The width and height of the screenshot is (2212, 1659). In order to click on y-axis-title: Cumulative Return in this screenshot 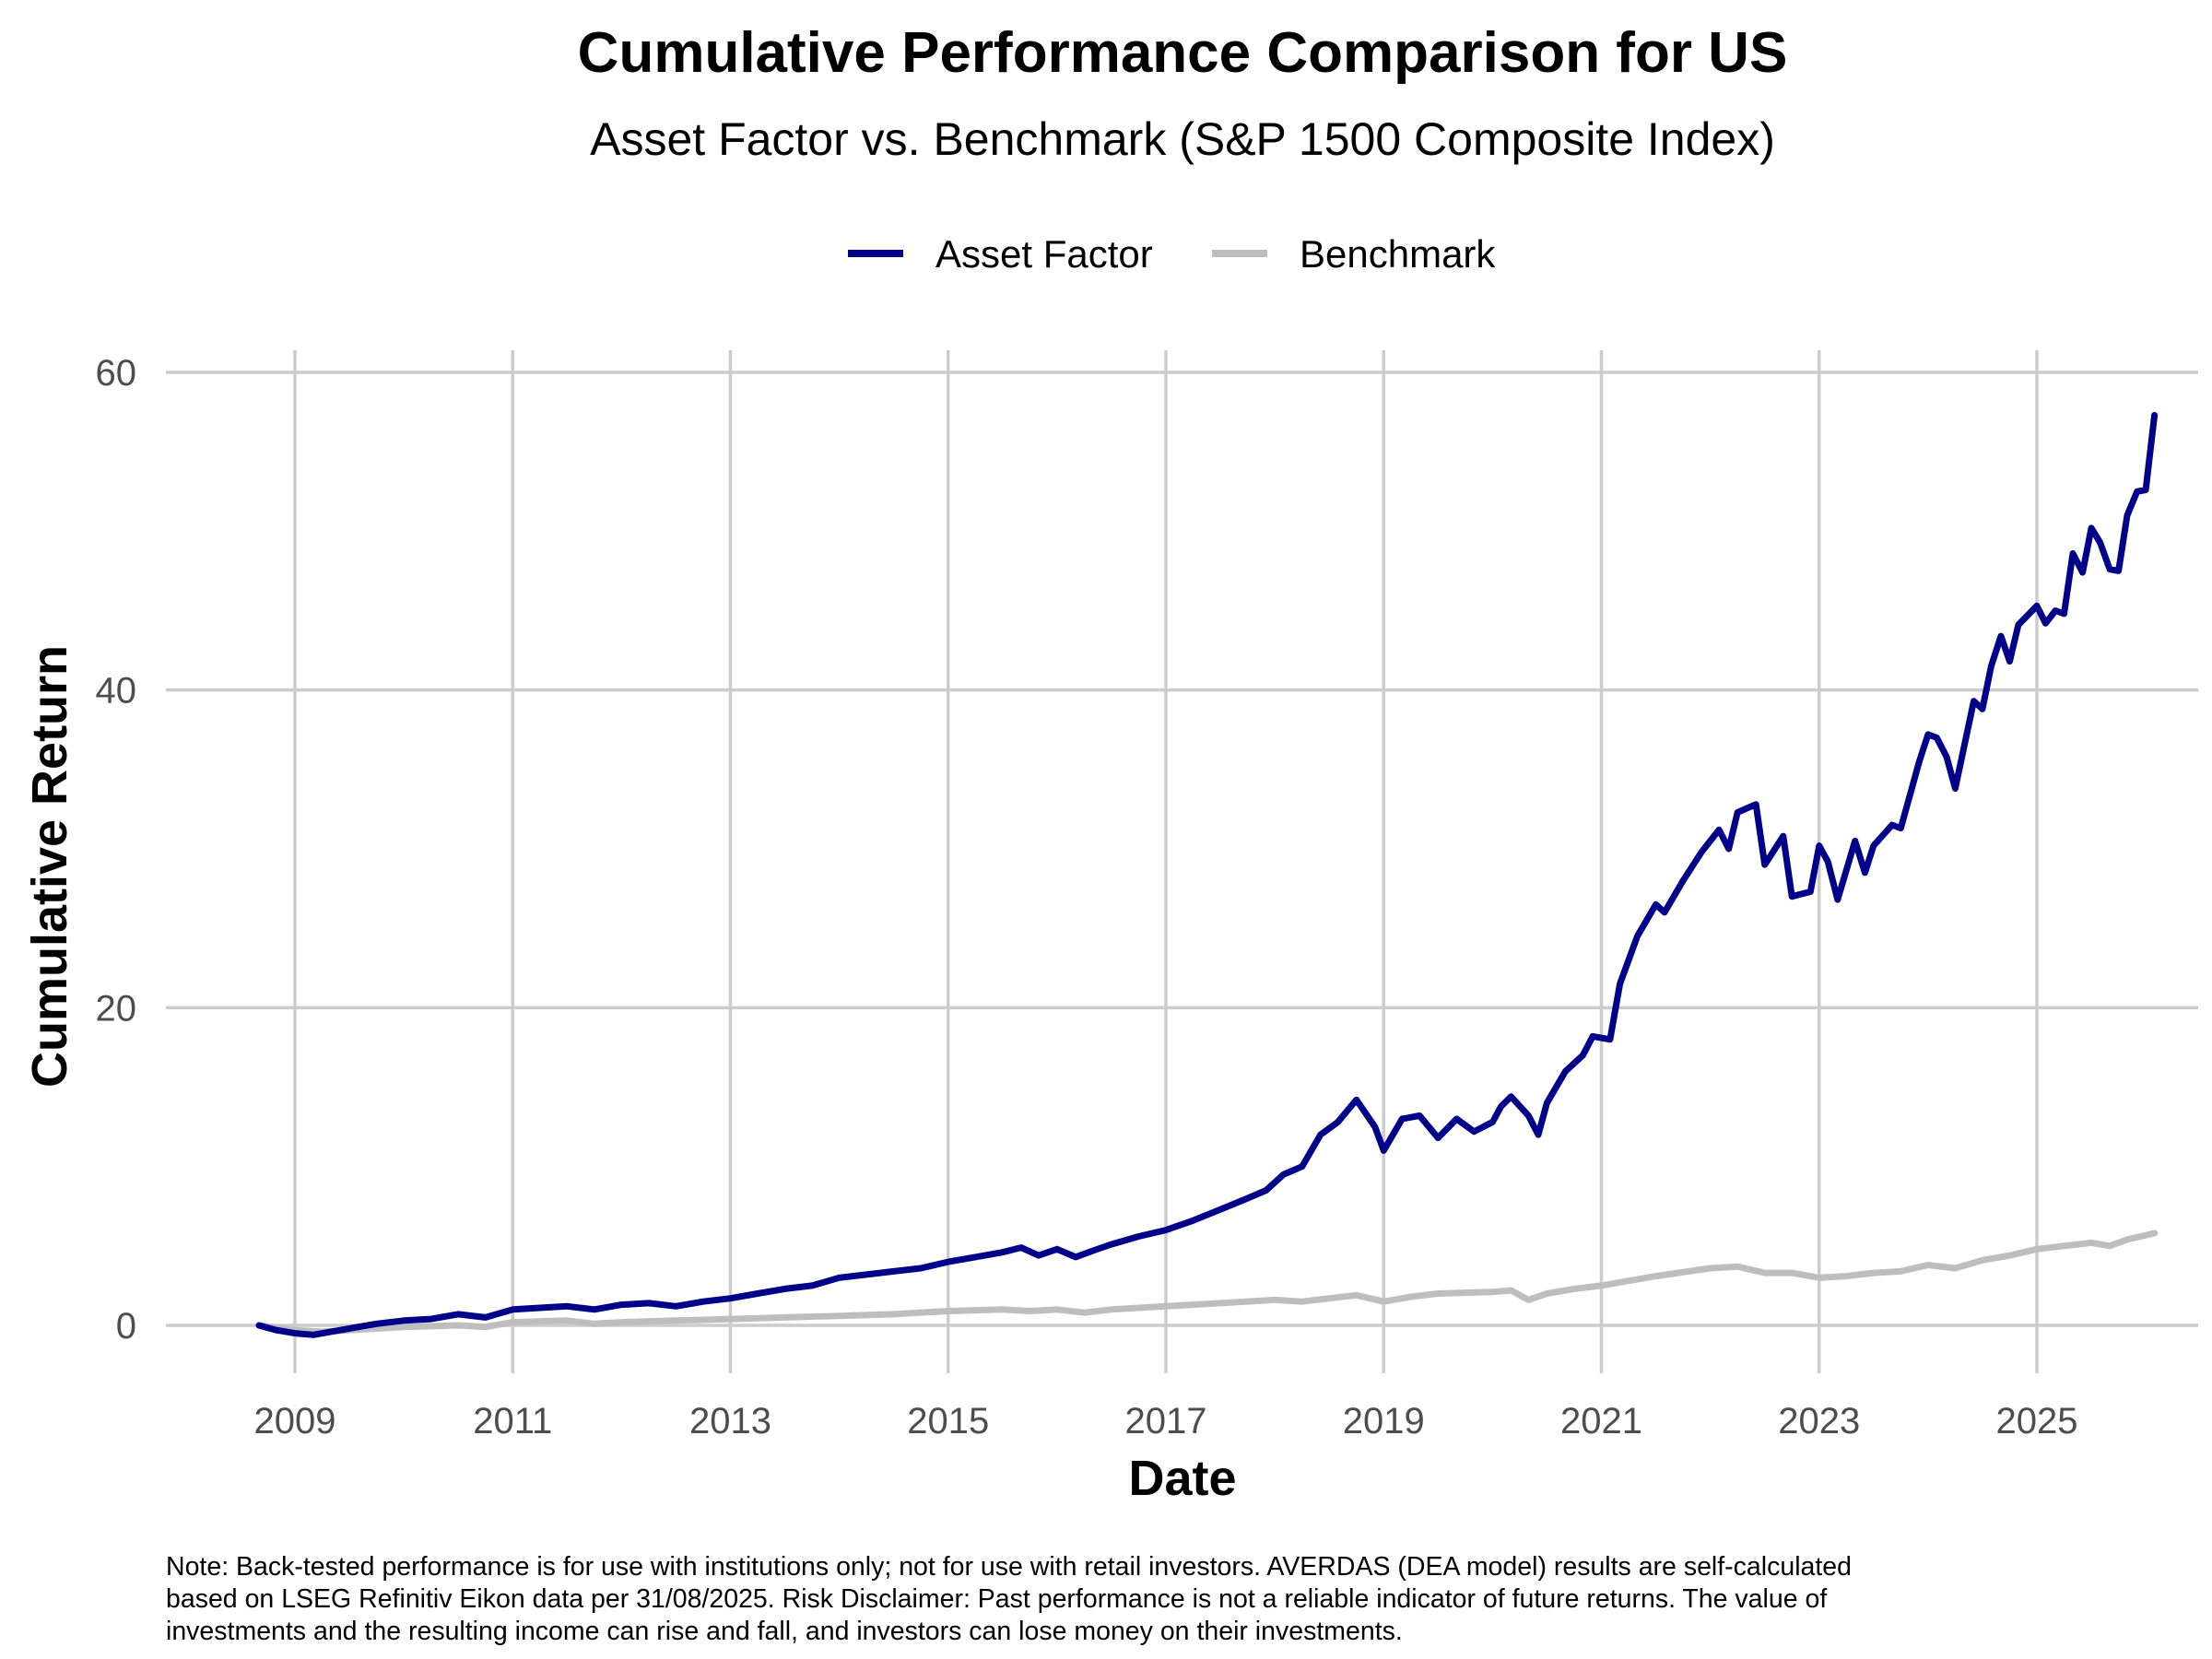, I will do `click(49, 866)`.